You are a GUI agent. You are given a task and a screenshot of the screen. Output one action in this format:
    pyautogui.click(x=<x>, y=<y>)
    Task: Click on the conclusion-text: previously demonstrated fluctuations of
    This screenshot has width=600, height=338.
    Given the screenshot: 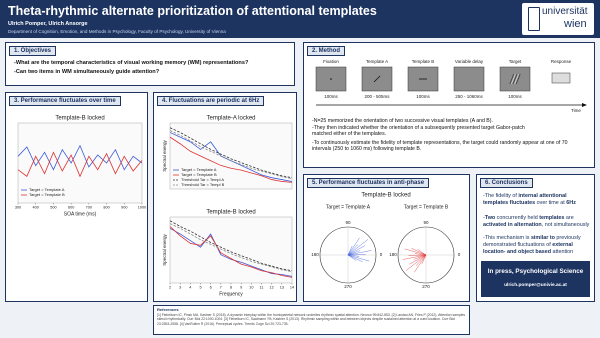 What is the action you would take?
    pyautogui.click(x=532, y=241)
    